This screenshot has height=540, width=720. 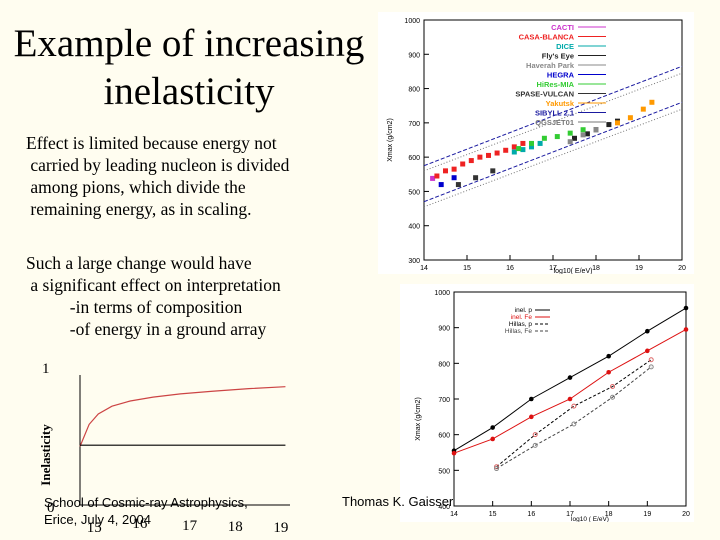 I want to click on y-tick-label-4: 700, so click(x=414, y=124).